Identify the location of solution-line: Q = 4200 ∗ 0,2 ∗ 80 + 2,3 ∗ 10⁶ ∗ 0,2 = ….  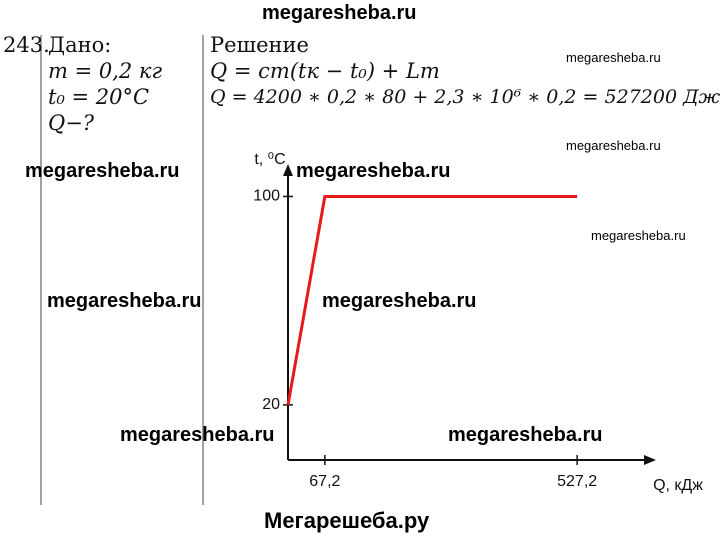
(465, 97).